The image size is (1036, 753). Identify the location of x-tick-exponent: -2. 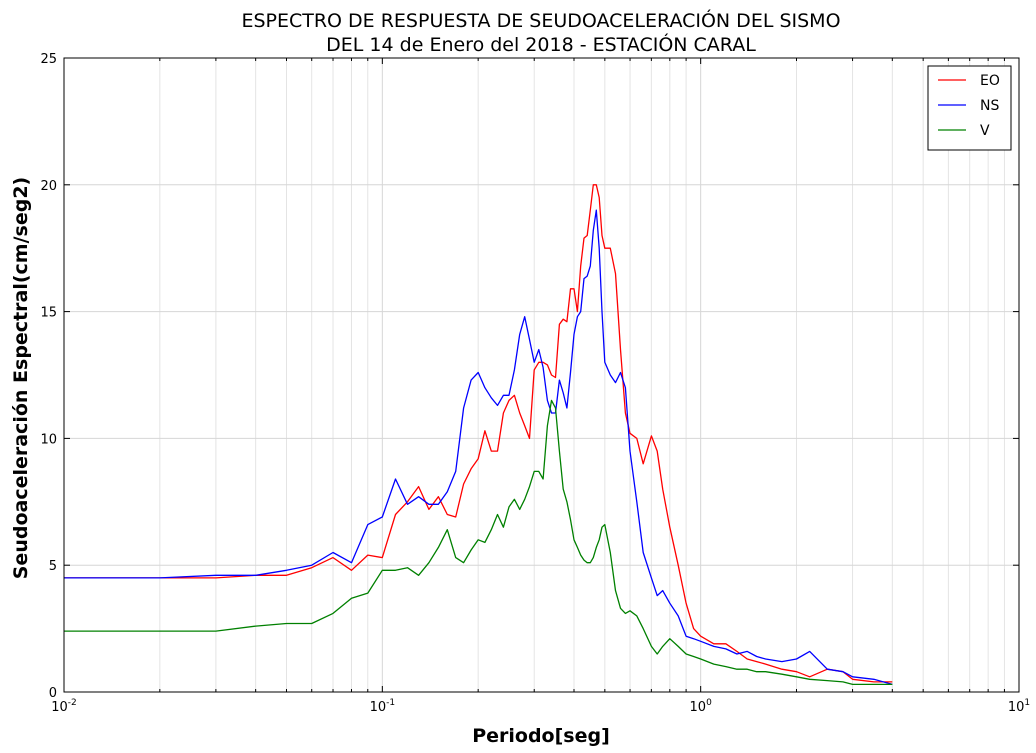
(72, 703).